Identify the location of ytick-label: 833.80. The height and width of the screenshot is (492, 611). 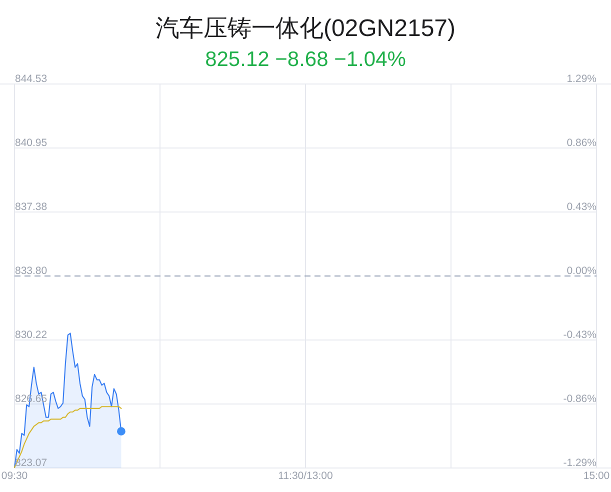
(31, 271).